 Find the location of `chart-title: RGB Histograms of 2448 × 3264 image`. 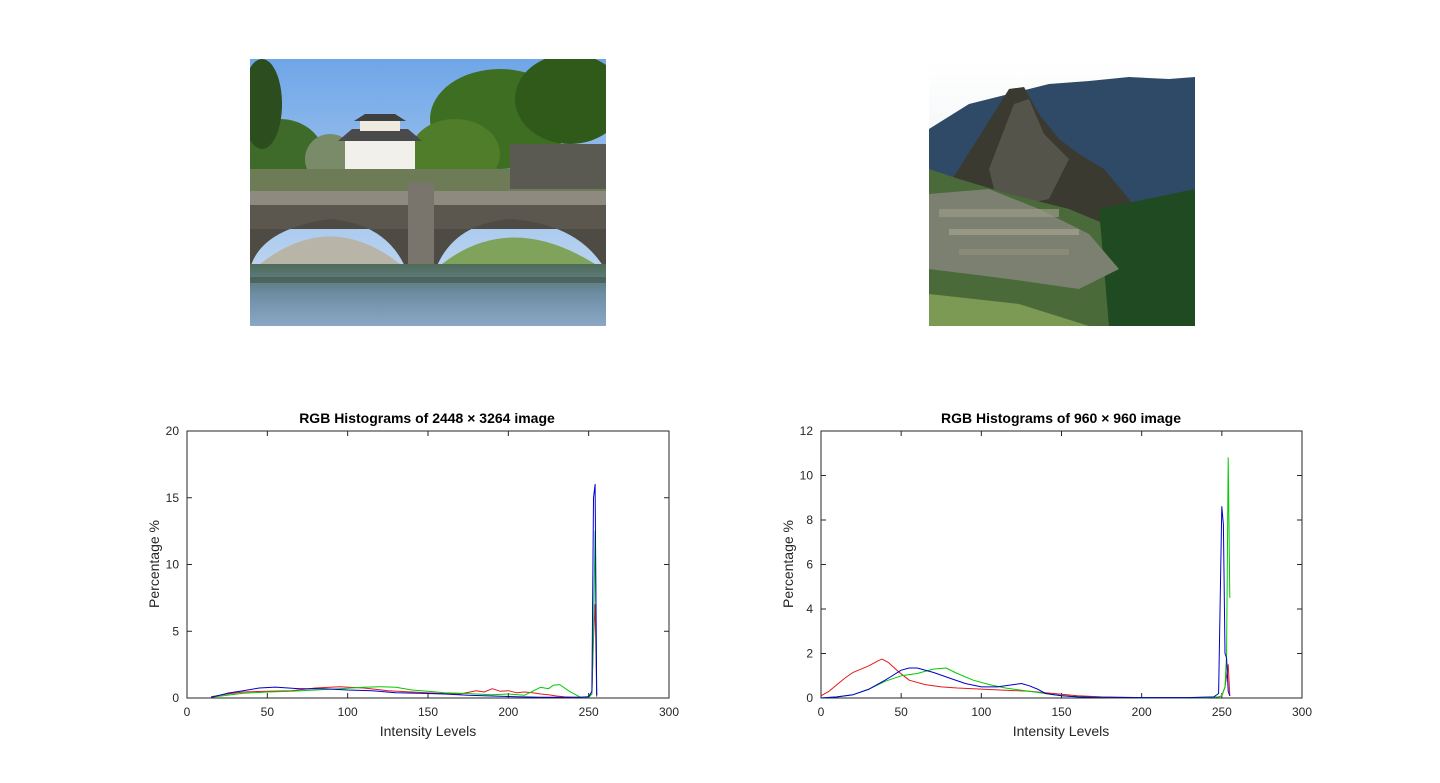

chart-title: RGB Histograms of 2448 × 3264 image is located at coordinates (427, 418).